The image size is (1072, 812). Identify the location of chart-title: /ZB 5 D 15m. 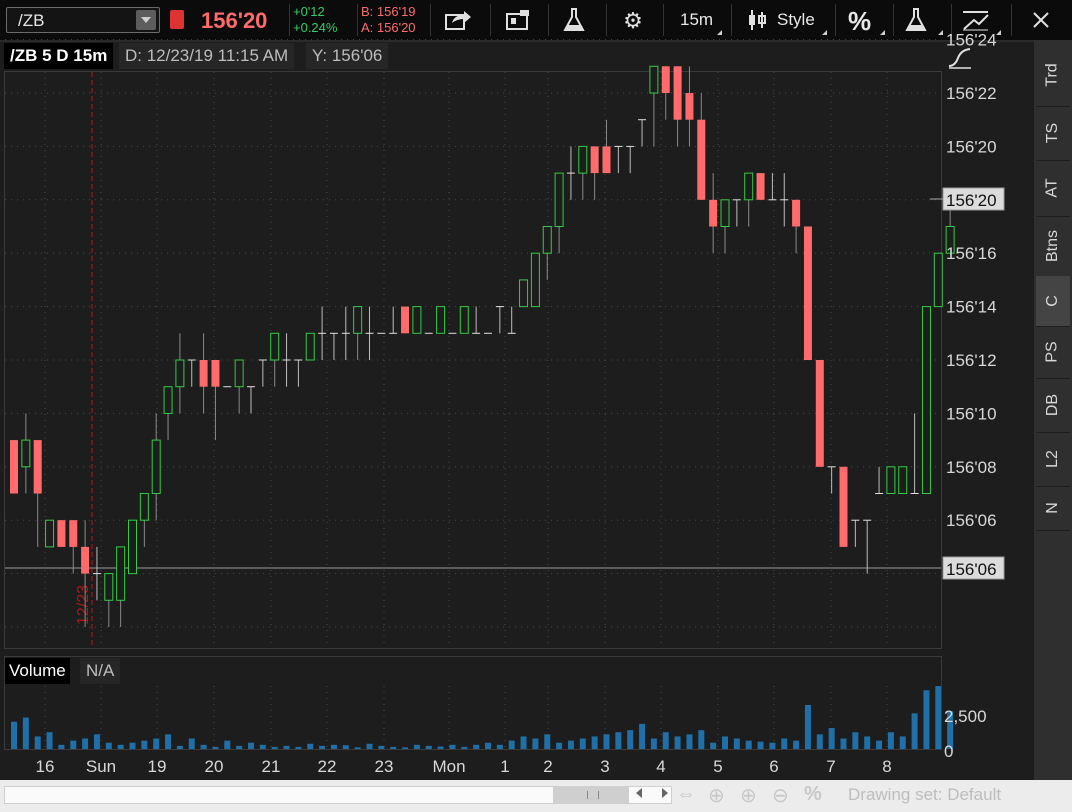
(59, 56).